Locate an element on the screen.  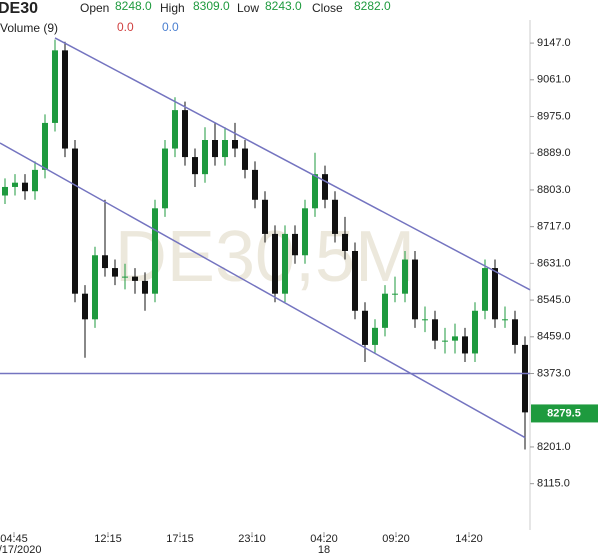
x-tick-label: 04:45 is located at coordinates (14, 539).